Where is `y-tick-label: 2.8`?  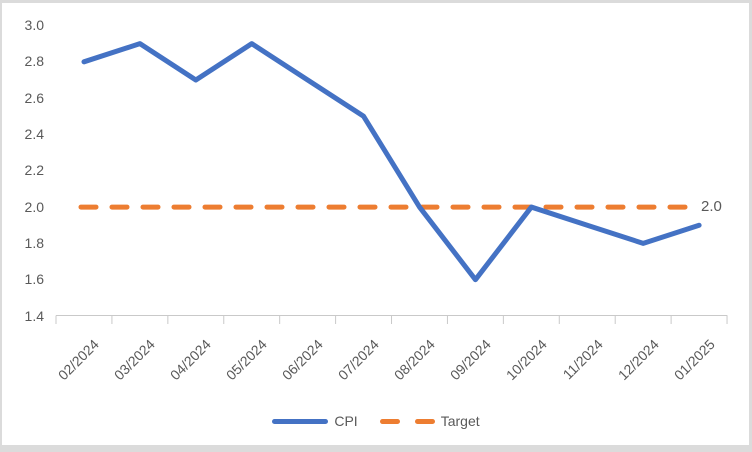 y-tick-label: 2.8 is located at coordinates (34, 61).